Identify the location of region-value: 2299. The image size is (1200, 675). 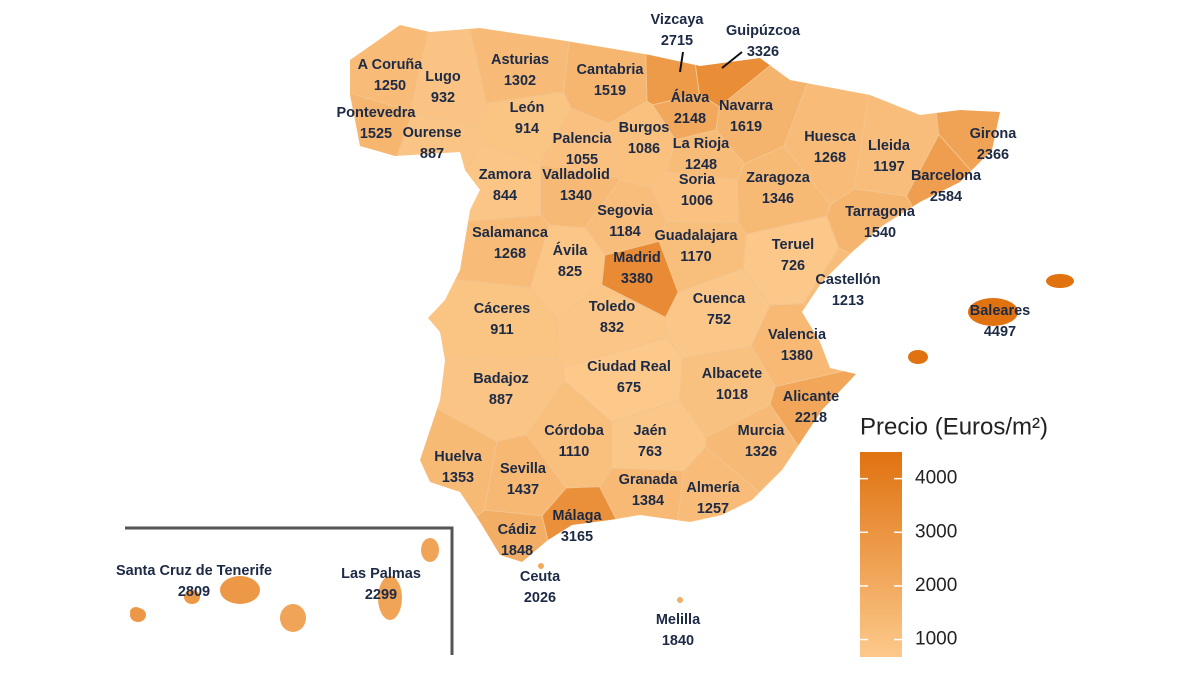
(381, 595).